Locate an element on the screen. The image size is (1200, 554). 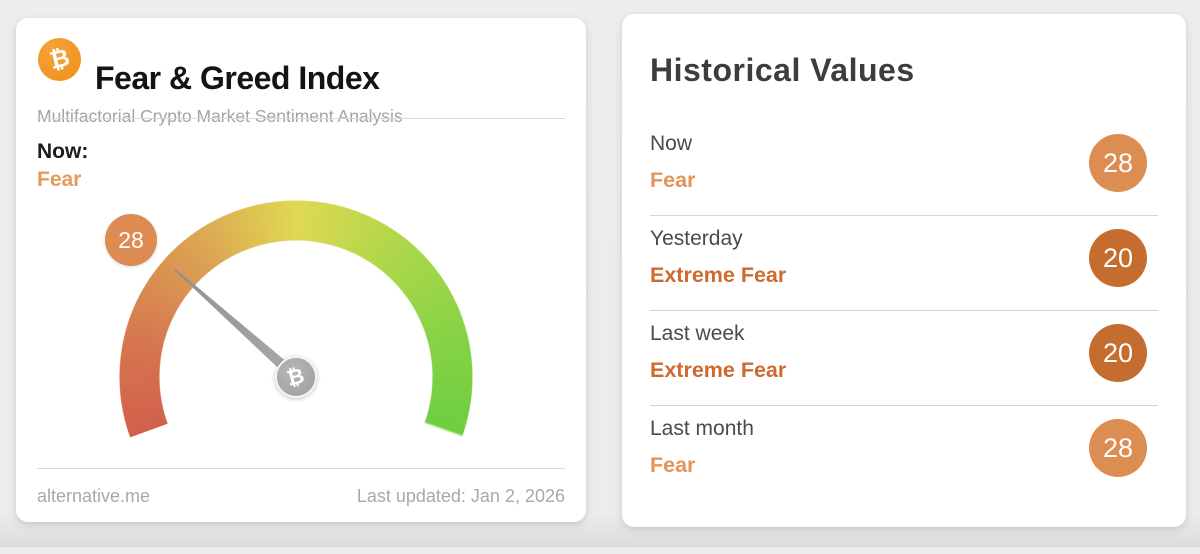
history-row: Last week Extreme Fear 20 is located at coordinates (904, 358).